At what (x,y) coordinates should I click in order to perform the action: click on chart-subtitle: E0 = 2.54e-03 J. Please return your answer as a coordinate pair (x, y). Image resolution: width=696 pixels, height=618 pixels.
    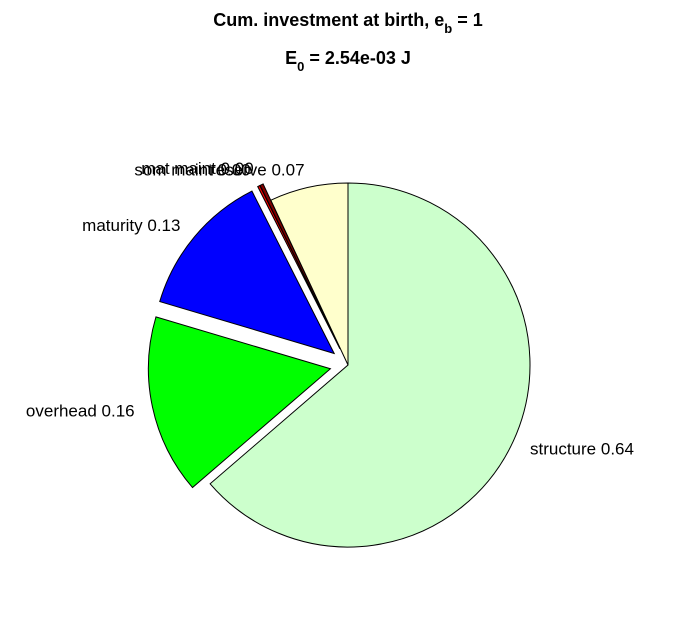
    Looking at the image, I should click on (348, 61).